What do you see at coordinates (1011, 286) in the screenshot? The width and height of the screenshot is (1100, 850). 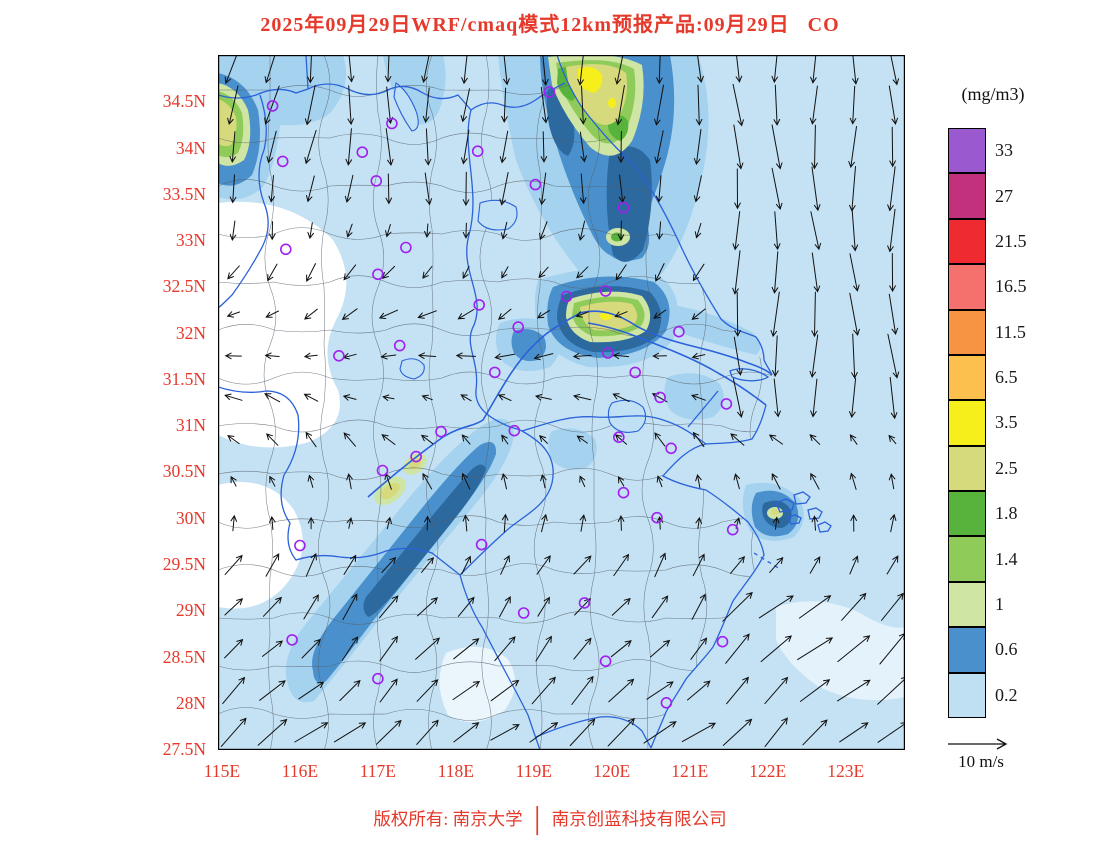 I see `colorbar-value-label: 16.5` at bounding box center [1011, 286].